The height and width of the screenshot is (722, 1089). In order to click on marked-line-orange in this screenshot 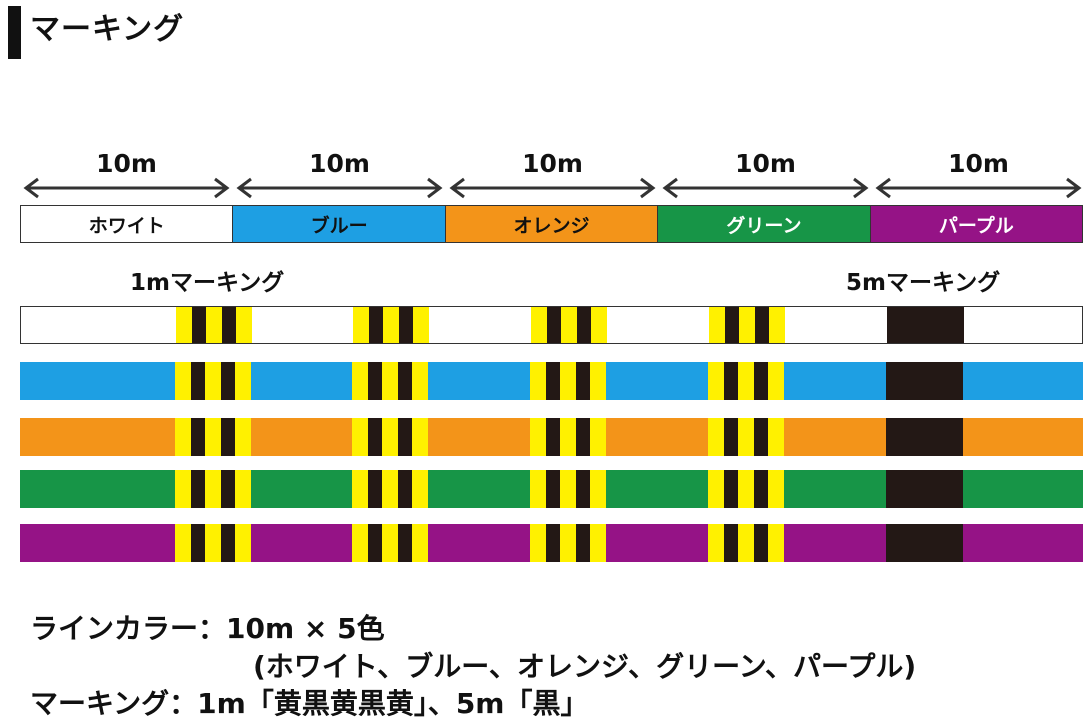, I will do `click(551, 437)`.